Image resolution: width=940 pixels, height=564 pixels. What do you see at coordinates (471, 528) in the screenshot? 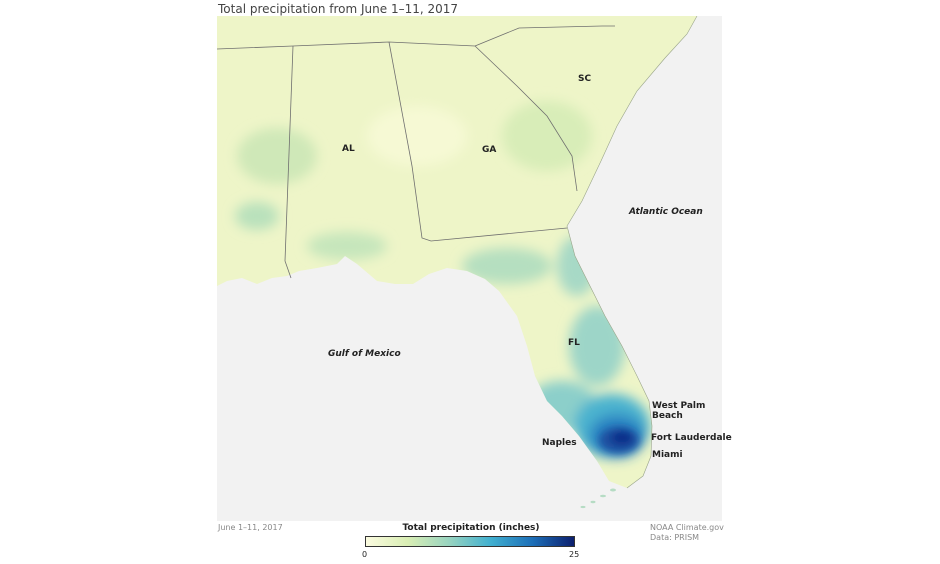
I see `legend-title: Total precipitation (inches)` at bounding box center [471, 528].